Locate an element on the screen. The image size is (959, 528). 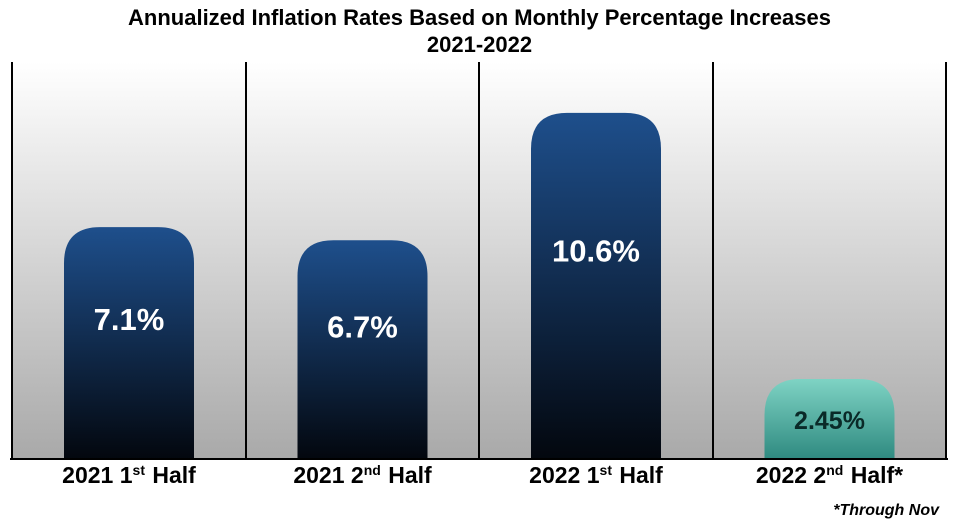
x-tick-label-4: 2022 2nd Half* is located at coordinates (830, 475).